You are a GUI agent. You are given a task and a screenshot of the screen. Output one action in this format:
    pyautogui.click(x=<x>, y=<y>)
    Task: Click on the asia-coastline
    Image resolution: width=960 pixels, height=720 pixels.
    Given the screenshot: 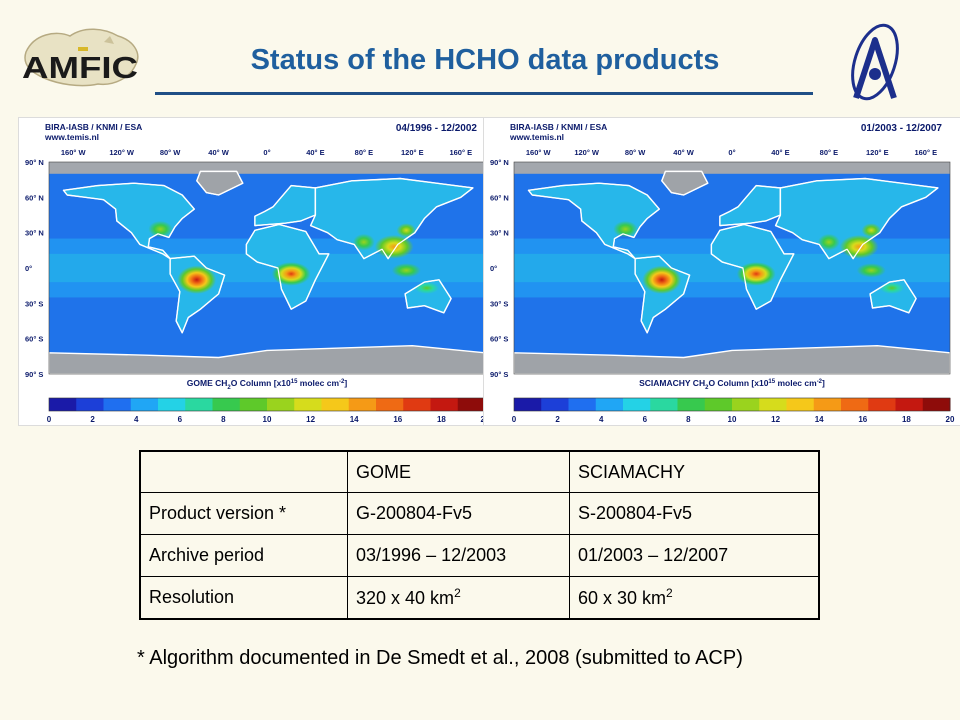 What is the action you would take?
    pyautogui.click(x=857, y=218)
    